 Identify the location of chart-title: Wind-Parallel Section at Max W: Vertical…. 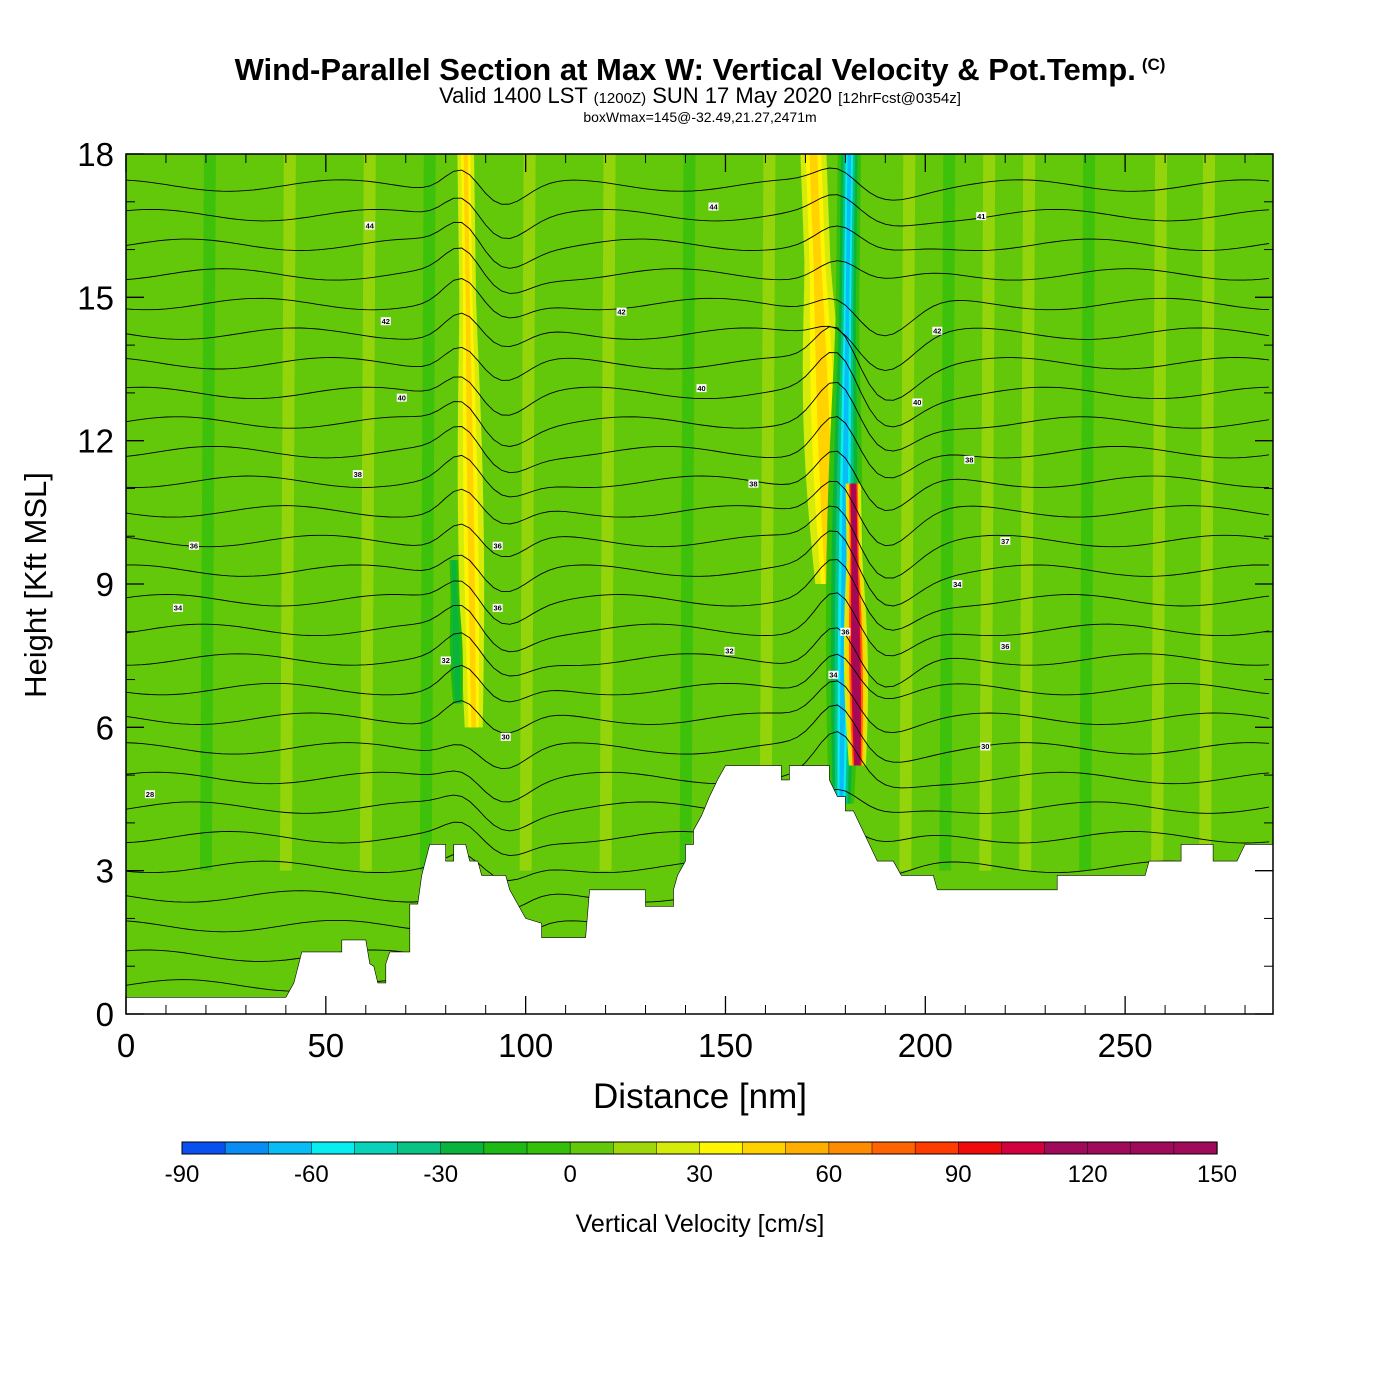
(700, 69).